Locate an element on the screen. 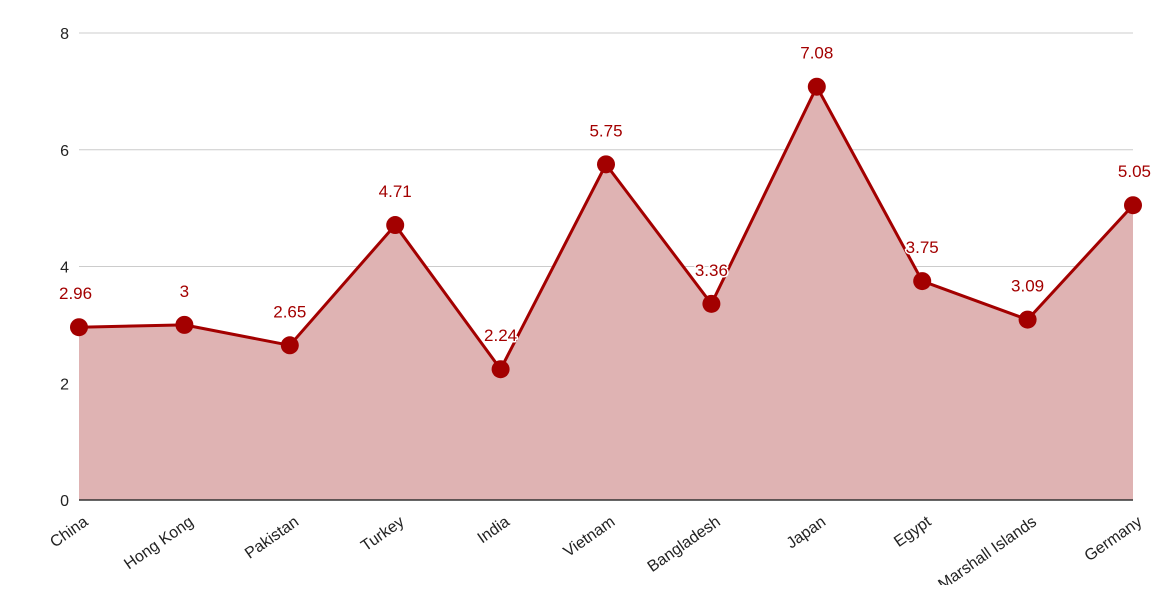 Image resolution: width=1170 pixels, height=590 pixels. data-label: 7.08 is located at coordinates (816, 53).